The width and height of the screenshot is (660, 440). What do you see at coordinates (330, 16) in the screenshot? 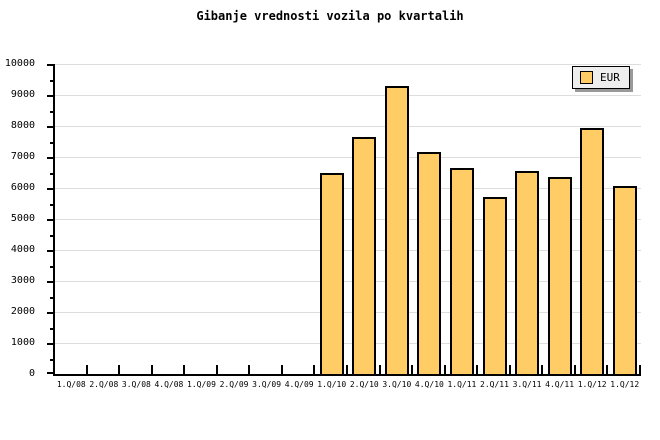
I see `chart-title: Gibanje vrednosti vozila po kvartalih` at bounding box center [330, 16].